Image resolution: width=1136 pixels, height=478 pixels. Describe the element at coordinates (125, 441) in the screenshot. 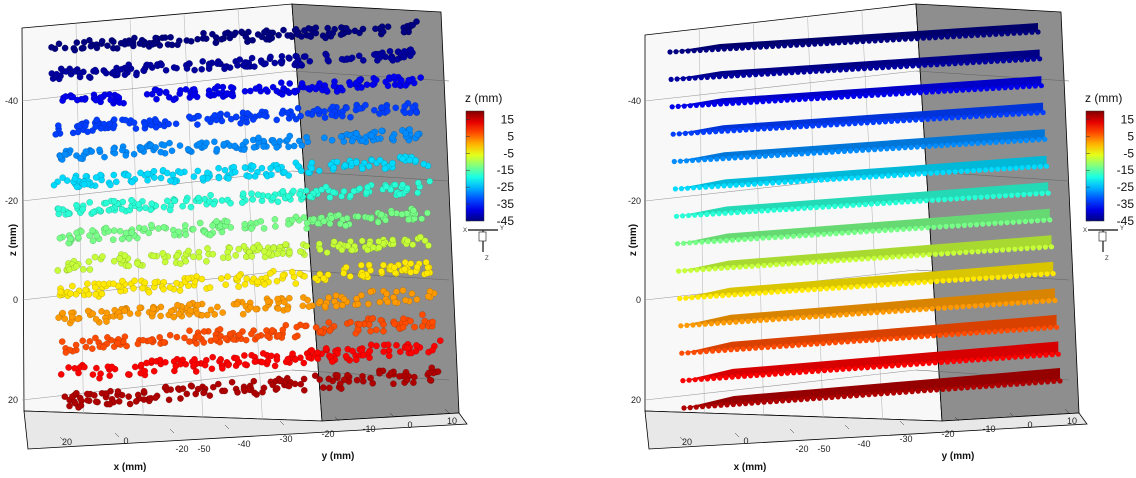

I see `x-tick-label: 0` at that location.